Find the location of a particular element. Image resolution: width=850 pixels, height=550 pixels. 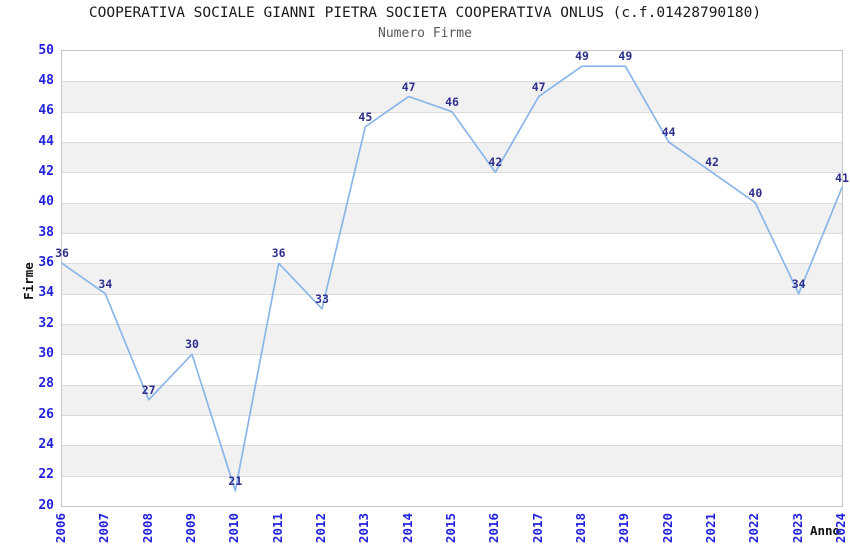

y-tick-label: 36 is located at coordinates (46, 262).